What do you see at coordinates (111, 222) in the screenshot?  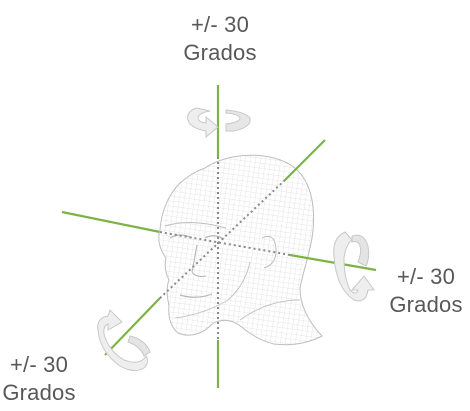 I see `horizontal-axis-left` at bounding box center [111, 222].